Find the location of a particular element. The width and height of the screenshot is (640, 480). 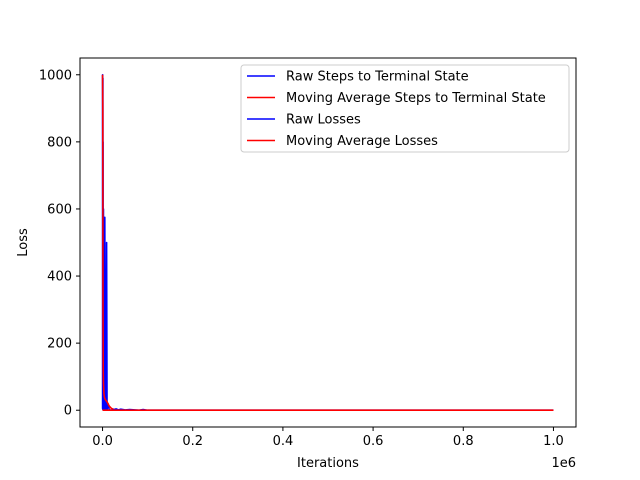

y-tick-label: 600 is located at coordinates (59, 209).